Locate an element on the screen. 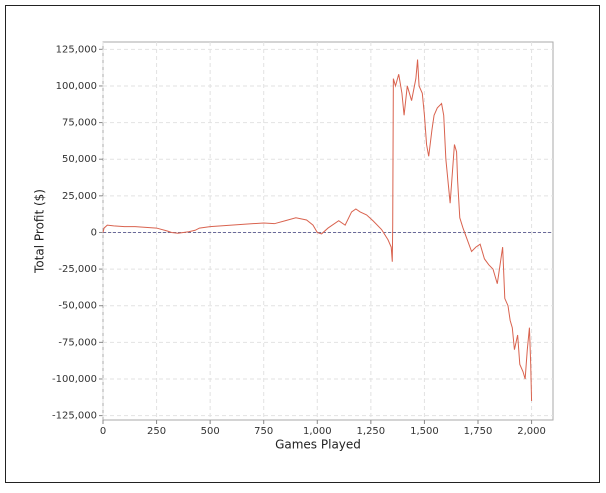  x-tick-label: 1,750 is located at coordinates (478, 431).